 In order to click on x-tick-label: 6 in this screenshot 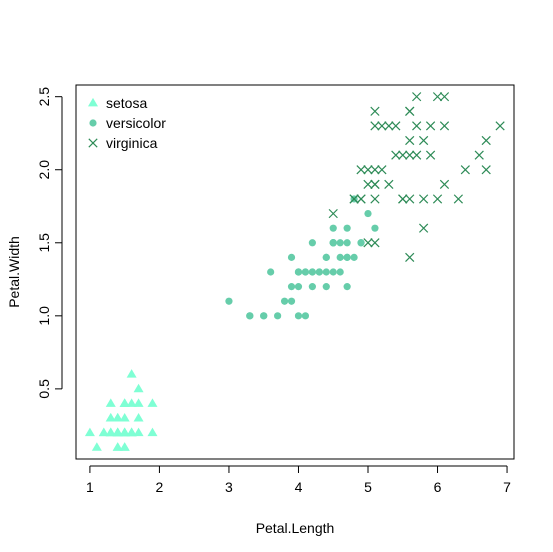, I will do `click(438, 487)`.